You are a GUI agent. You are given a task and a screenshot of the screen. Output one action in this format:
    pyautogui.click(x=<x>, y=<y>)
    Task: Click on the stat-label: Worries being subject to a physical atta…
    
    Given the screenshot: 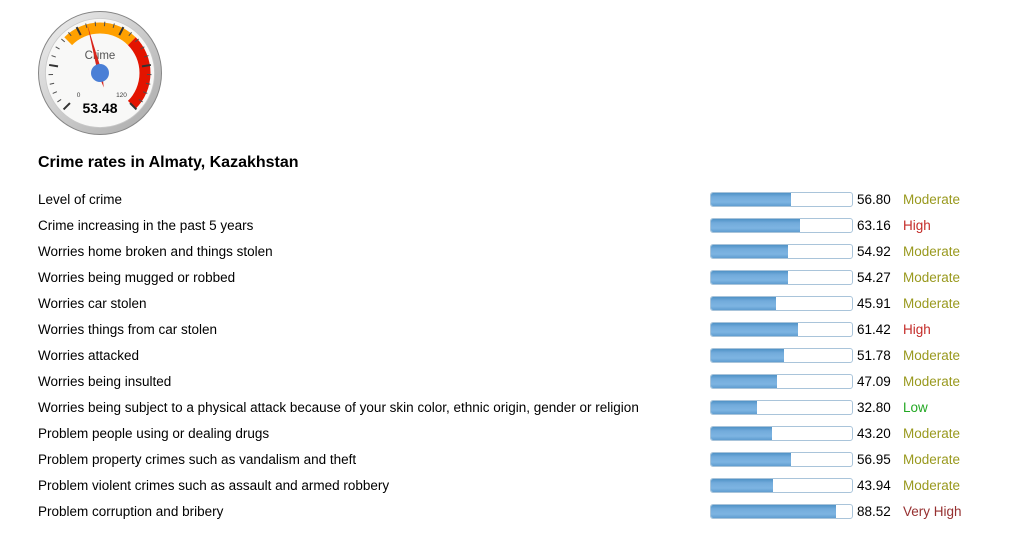 What is the action you would take?
    pyautogui.click(x=374, y=407)
    